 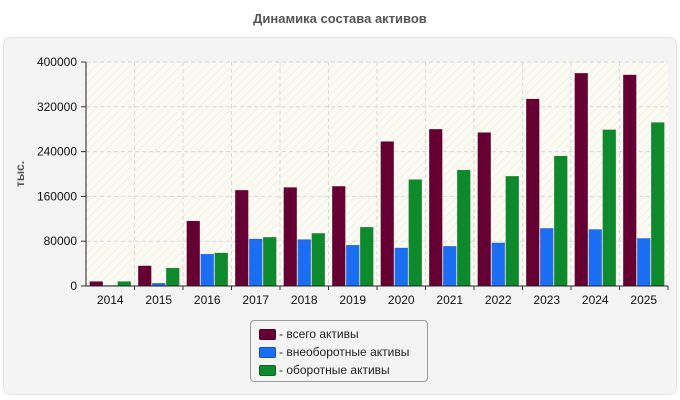 What do you see at coordinates (57, 107) in the screenshot?
I see `y-tick-label: 320000` at bounding box center [57, 107].